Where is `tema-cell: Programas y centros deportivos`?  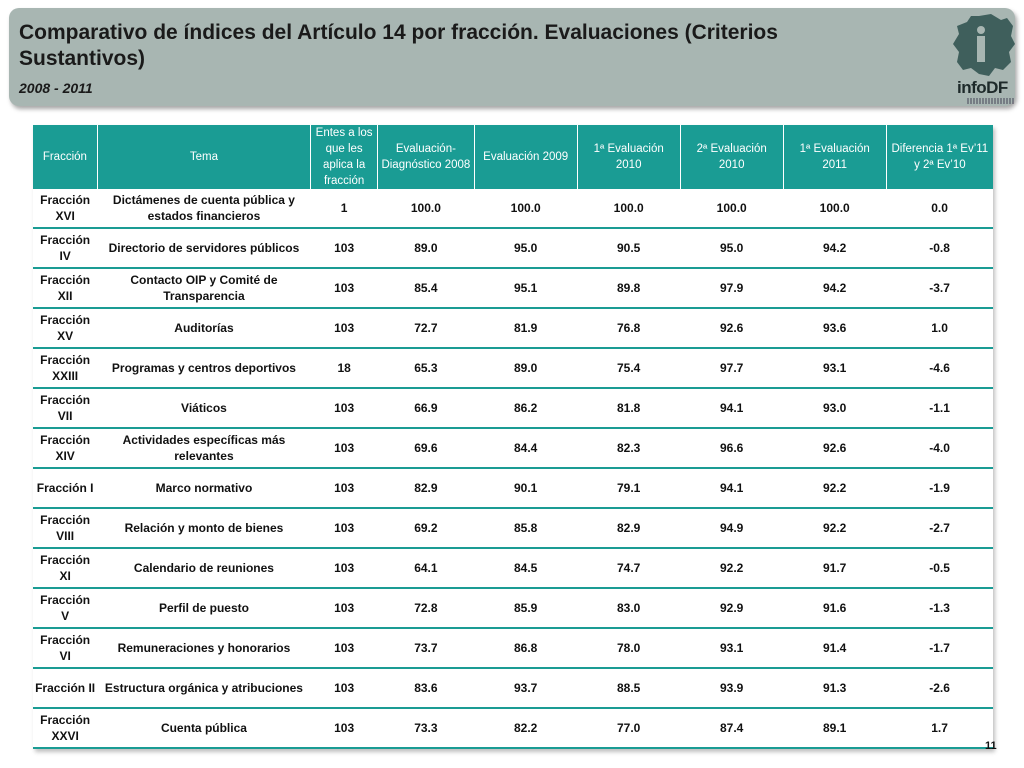
tema-cell: Programas y centros deportivos is located at coordinates (204, 368).